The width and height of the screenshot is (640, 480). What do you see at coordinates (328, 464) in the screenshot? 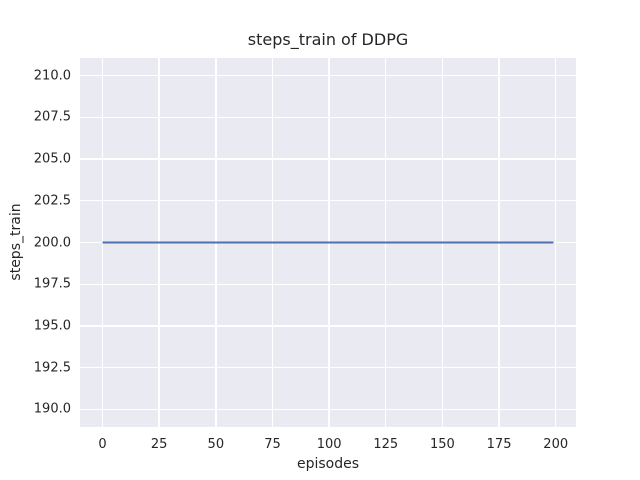
I see `x-axis-label: episodes` at bounding box center [328, 464].